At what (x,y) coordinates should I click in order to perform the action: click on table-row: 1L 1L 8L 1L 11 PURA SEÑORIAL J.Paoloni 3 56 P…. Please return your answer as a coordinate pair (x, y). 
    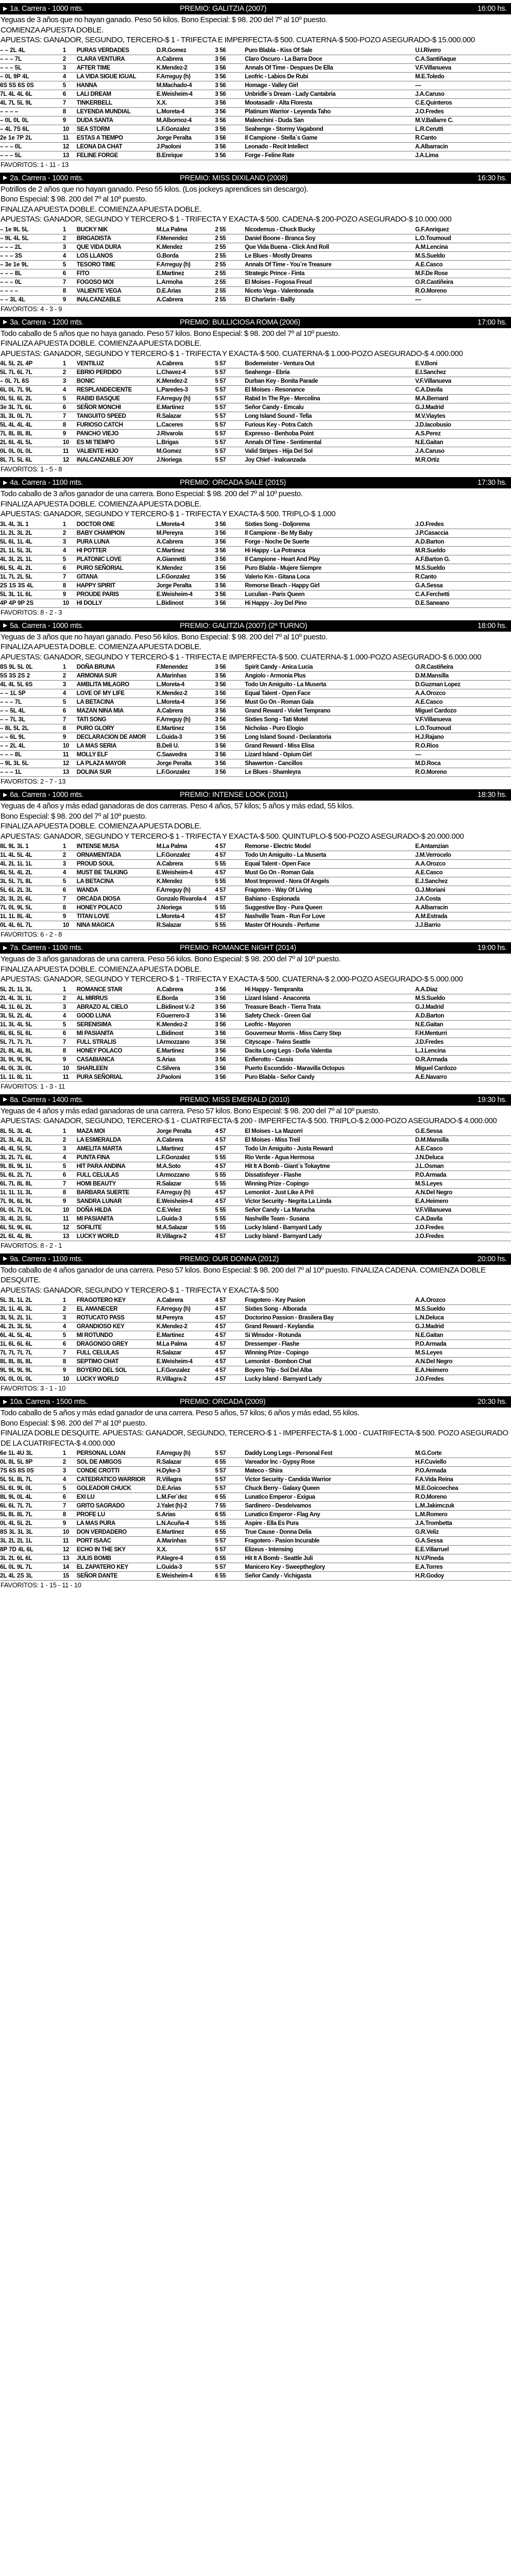
    Looking at the image, I should click on (255, 1077).